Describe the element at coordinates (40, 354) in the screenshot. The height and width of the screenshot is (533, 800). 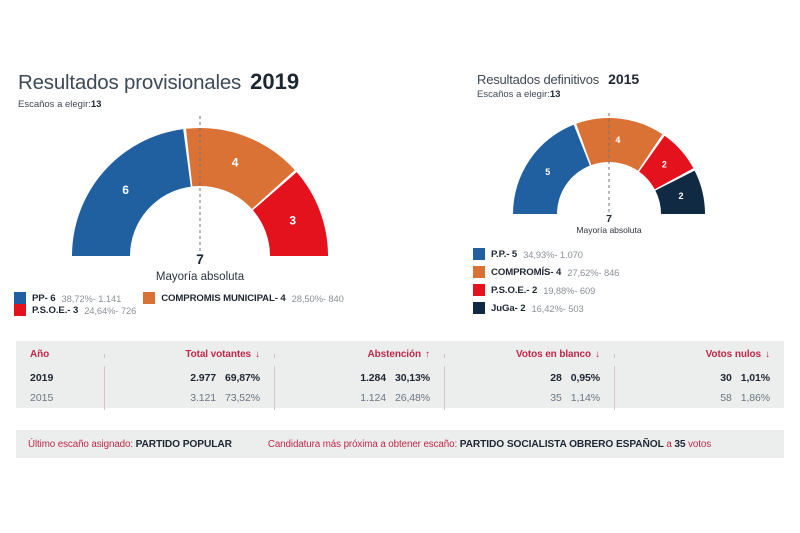
I see `table-header-label: Año` at that location.